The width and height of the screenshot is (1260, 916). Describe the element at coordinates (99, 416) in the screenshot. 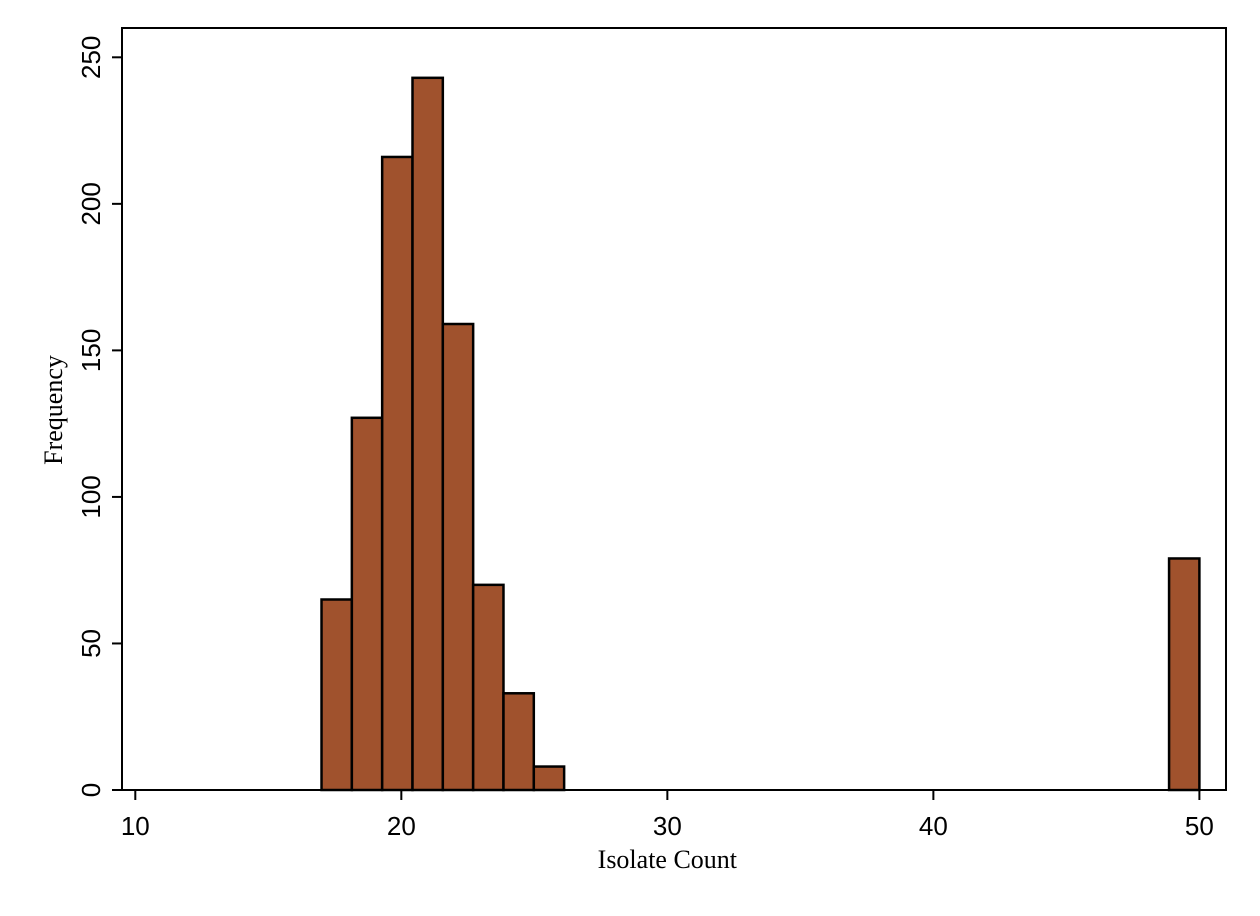

I see `y-axis-ticks: 0 50 100 150 200 250` at that location.